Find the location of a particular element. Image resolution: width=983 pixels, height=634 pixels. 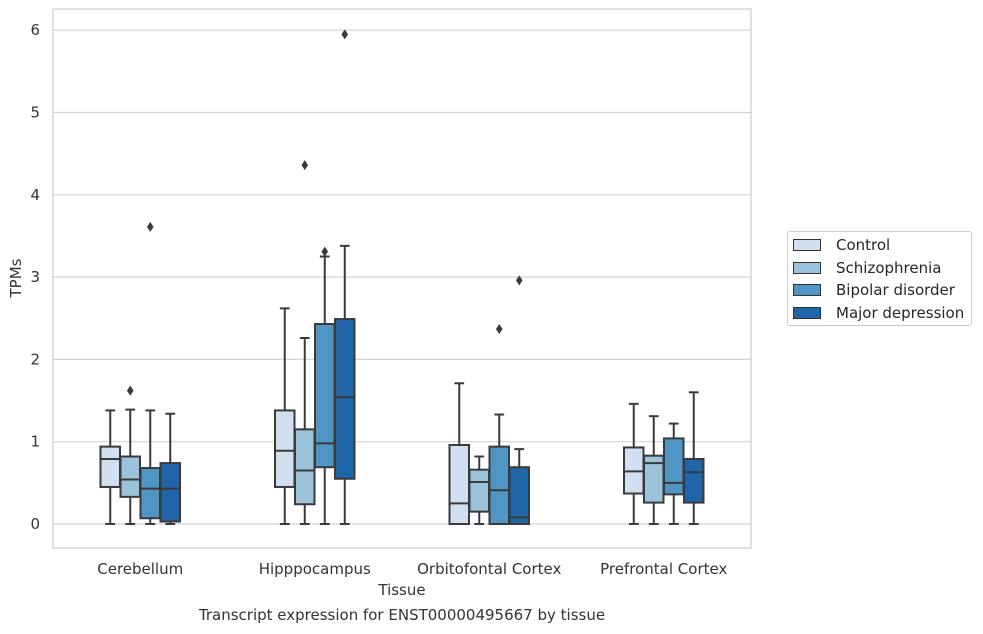

y-tick-label: 2 is located at coordinates (35, 359).